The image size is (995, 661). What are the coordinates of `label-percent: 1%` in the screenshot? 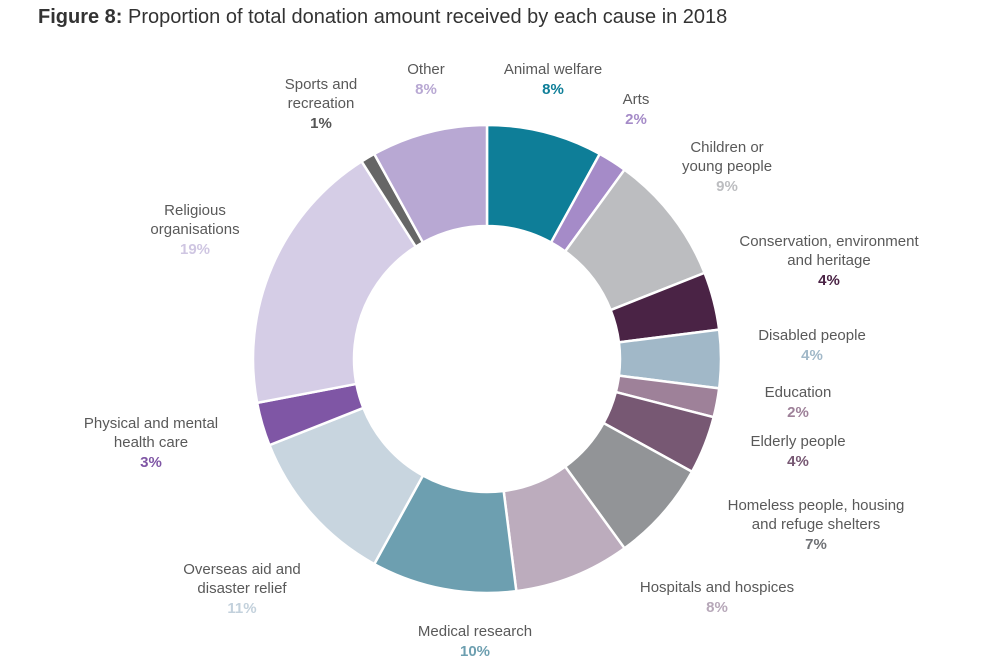 It's located at (321, 123).